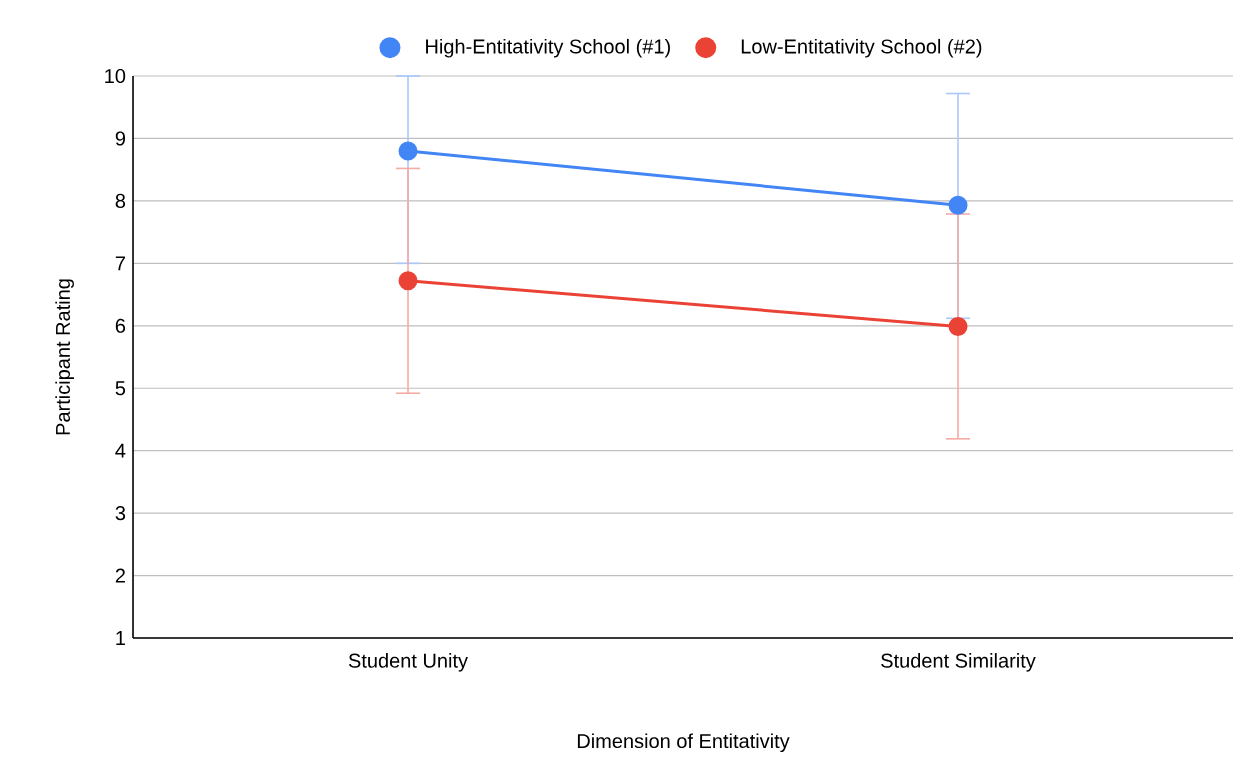 The width and height of the screenshot is (1234, 759). Describe the element at coordinates (120, 575) in the screenshot. I see `y-tick-label: 2` at that location.